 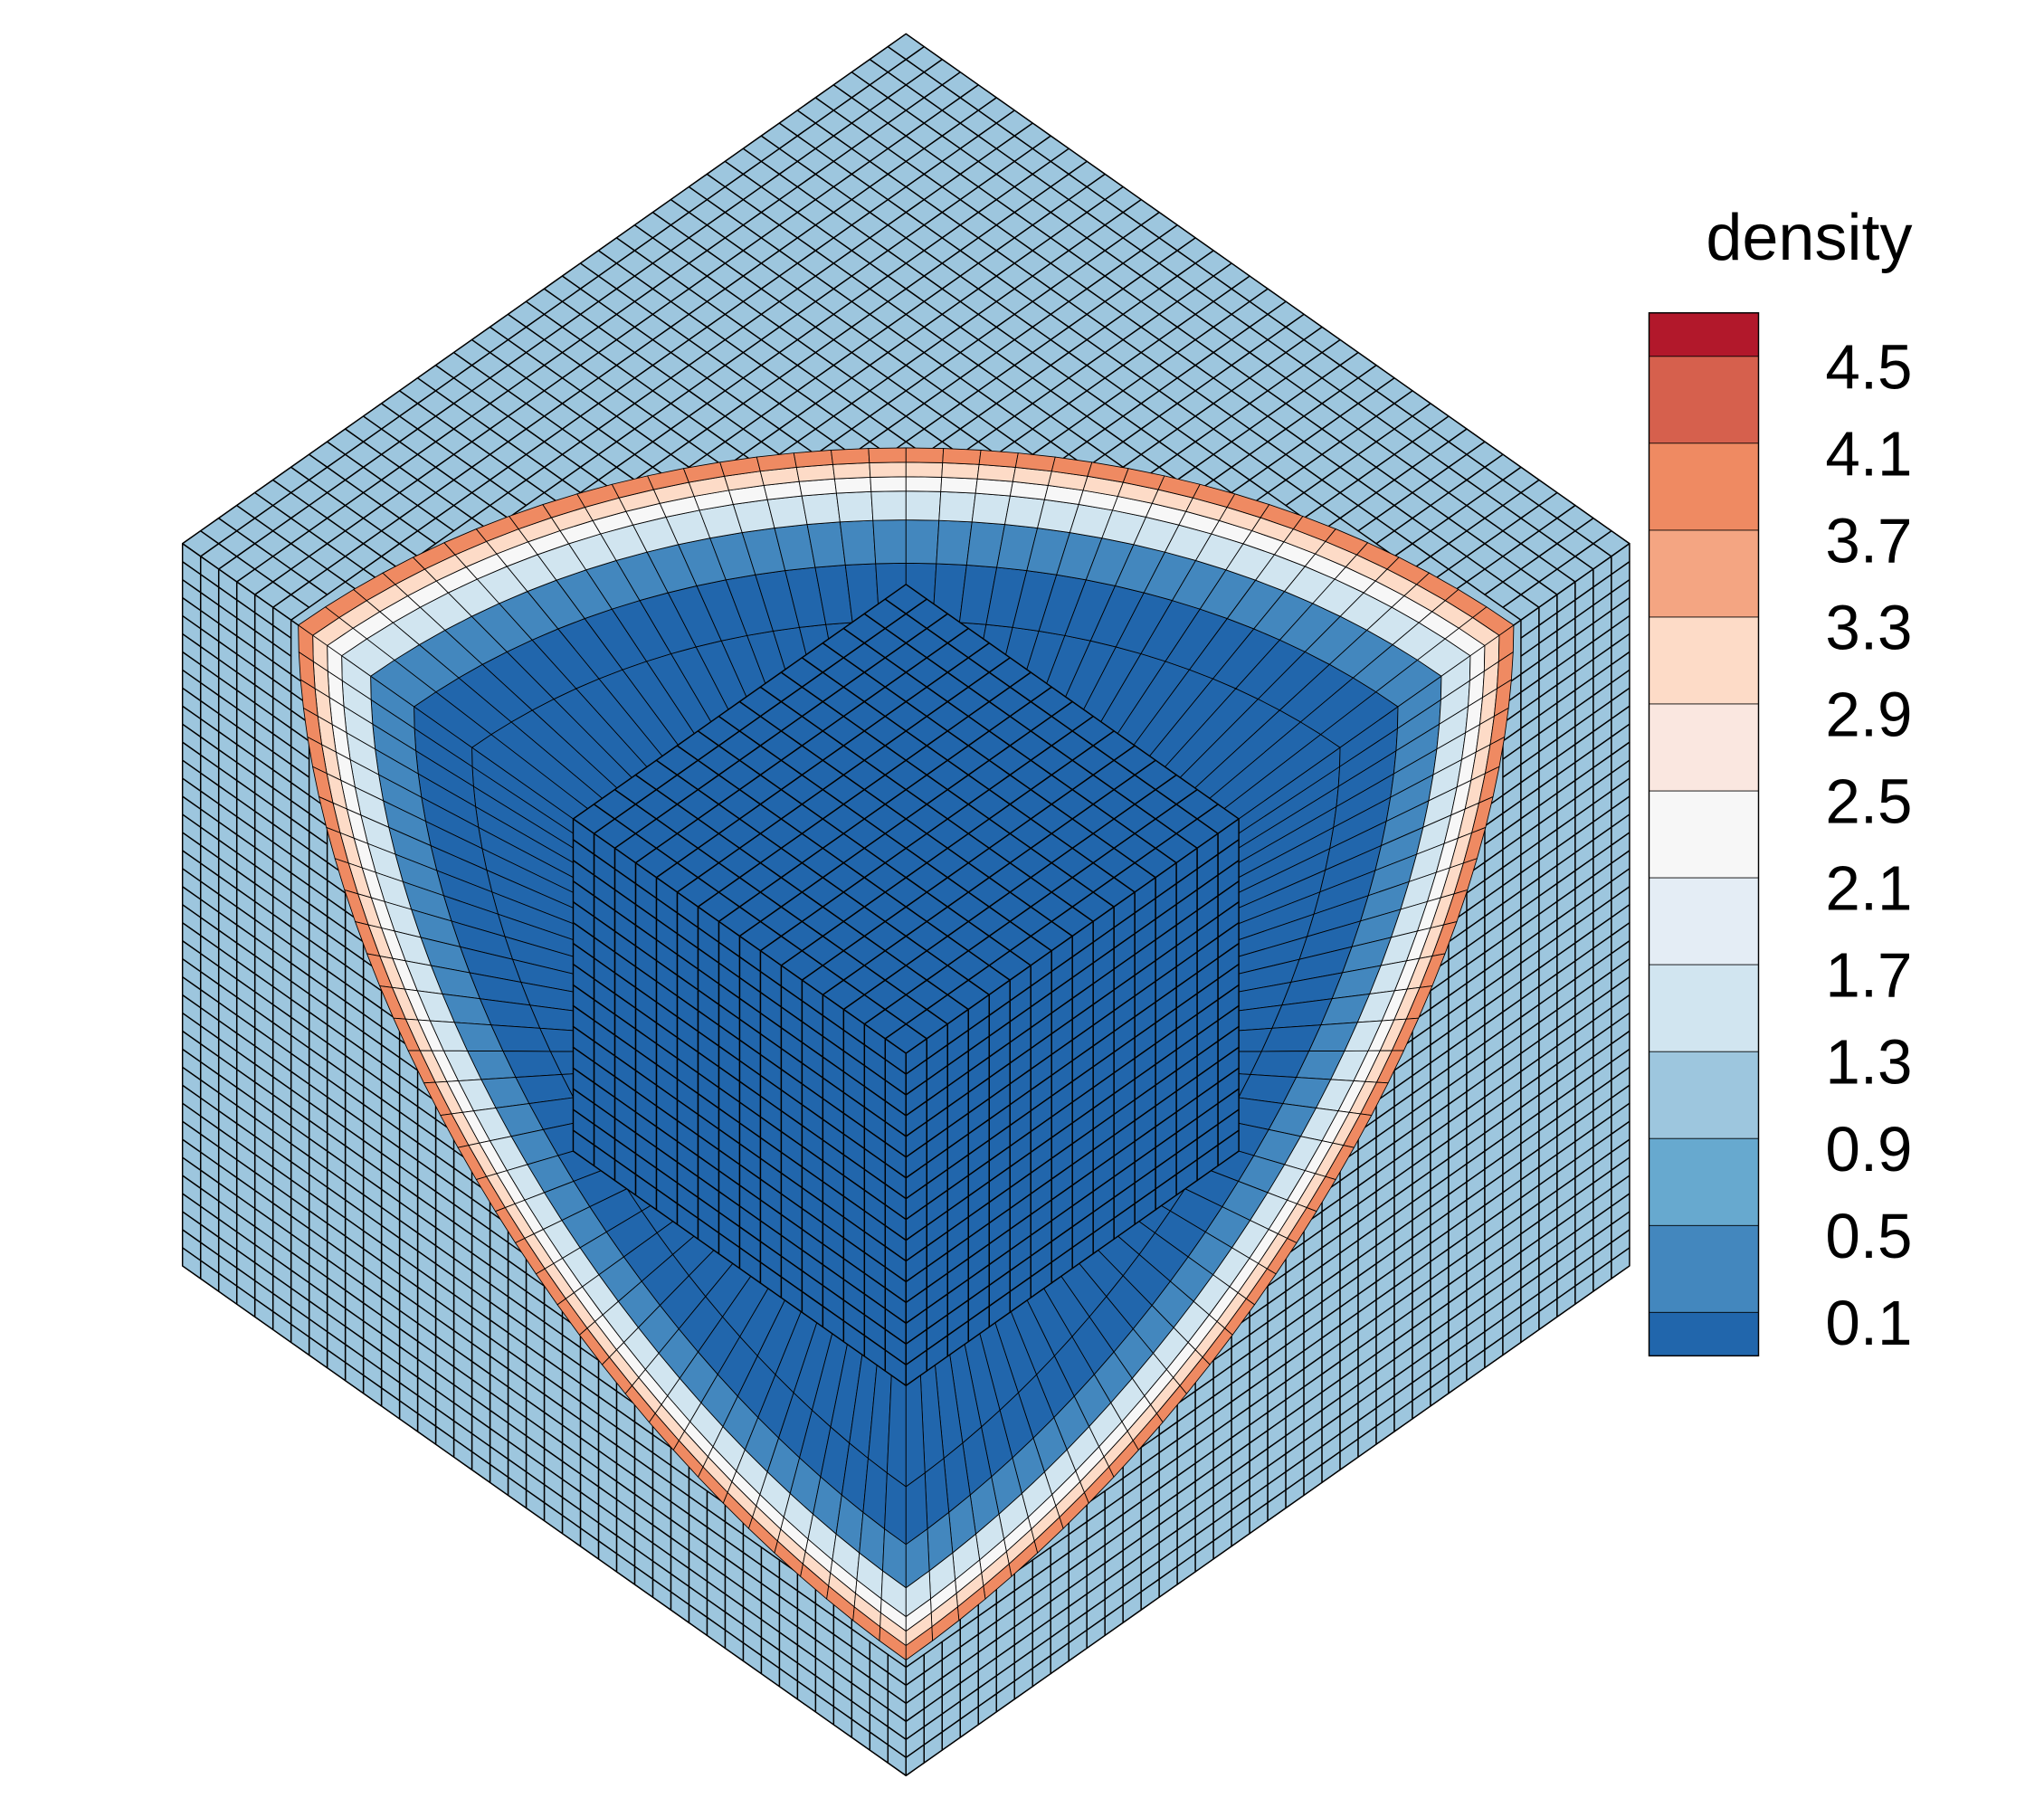 What do you see at coordinates (1868, 888) in the screenshot?
I see `colorbar-tick-label: 2.1` at bounding box center [1868, 888].